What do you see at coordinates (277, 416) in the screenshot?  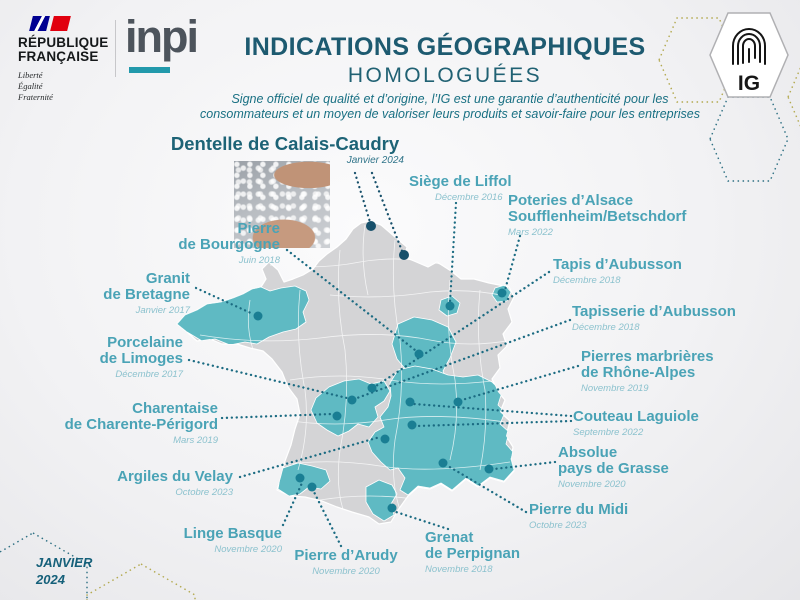 I see `leader-charentaise` at bounding box center [277, 416].